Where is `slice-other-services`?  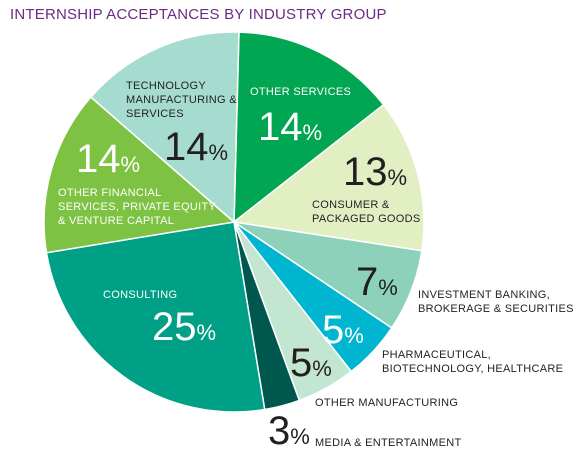
slice-other-services is located at coordinates (309, 127).